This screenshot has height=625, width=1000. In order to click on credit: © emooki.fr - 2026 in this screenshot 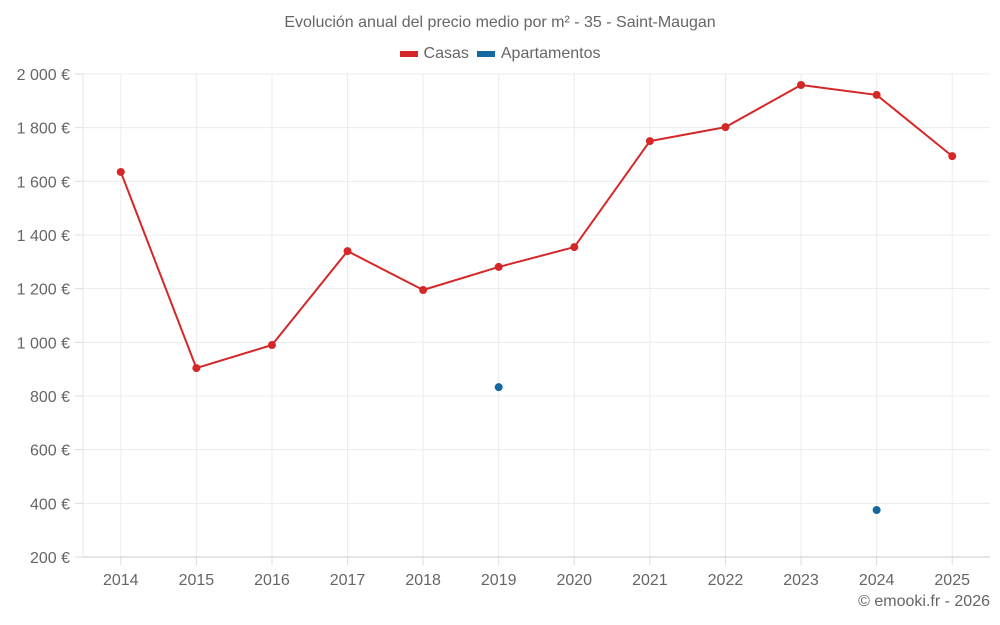, I will do `click(924, 601)`.